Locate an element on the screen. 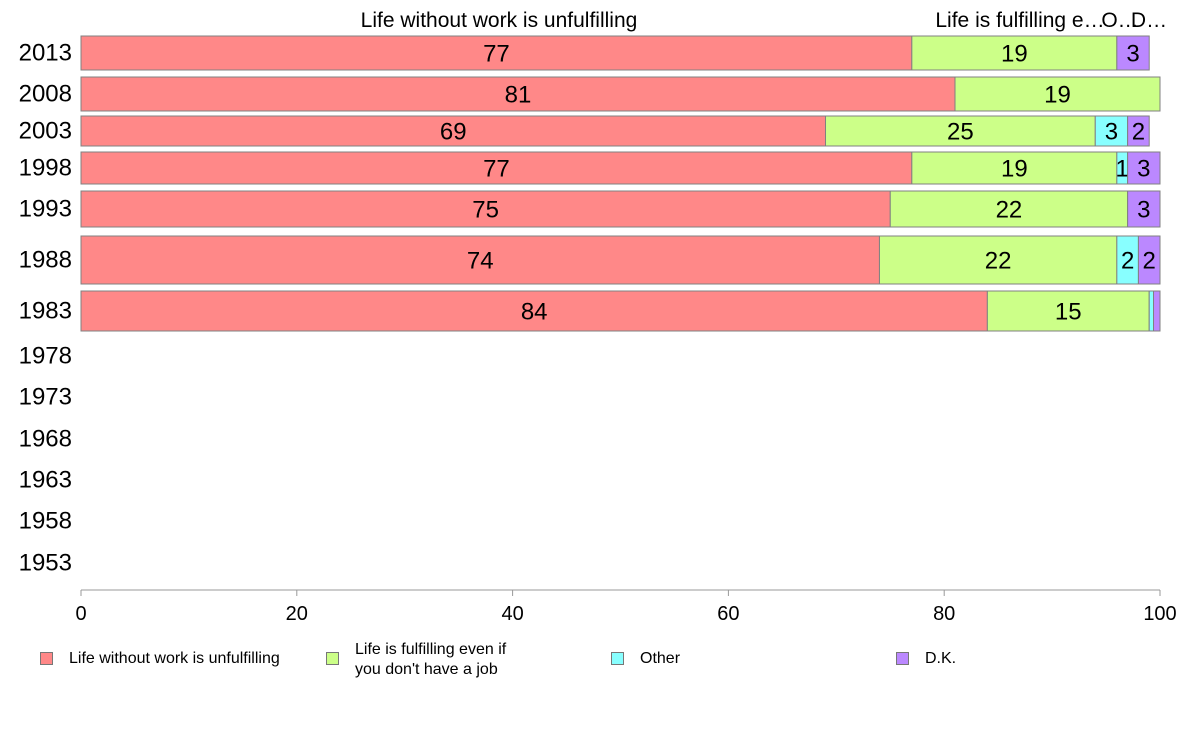 This screenshot has width=1188, height=736. year-label: 1983 is located at coordinates (45, 311).